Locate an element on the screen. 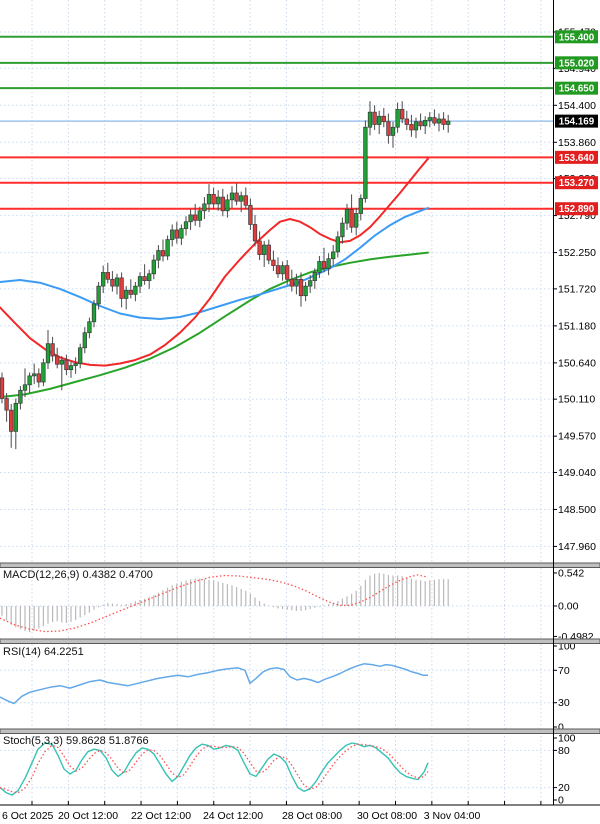  price-tick-label: 147.960 is located at coordinates (577, 547).